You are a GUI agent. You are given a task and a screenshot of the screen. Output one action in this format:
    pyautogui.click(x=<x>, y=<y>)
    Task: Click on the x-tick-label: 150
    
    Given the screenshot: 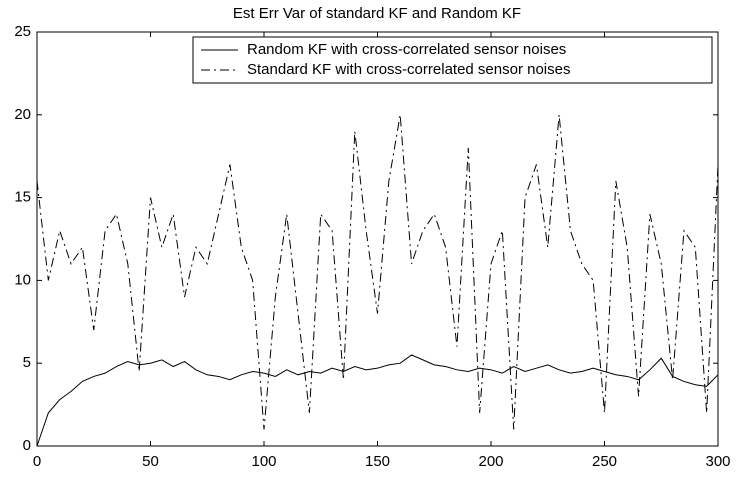 What is the action you would take?
    pyautogui.click(x=377, y=461)
    